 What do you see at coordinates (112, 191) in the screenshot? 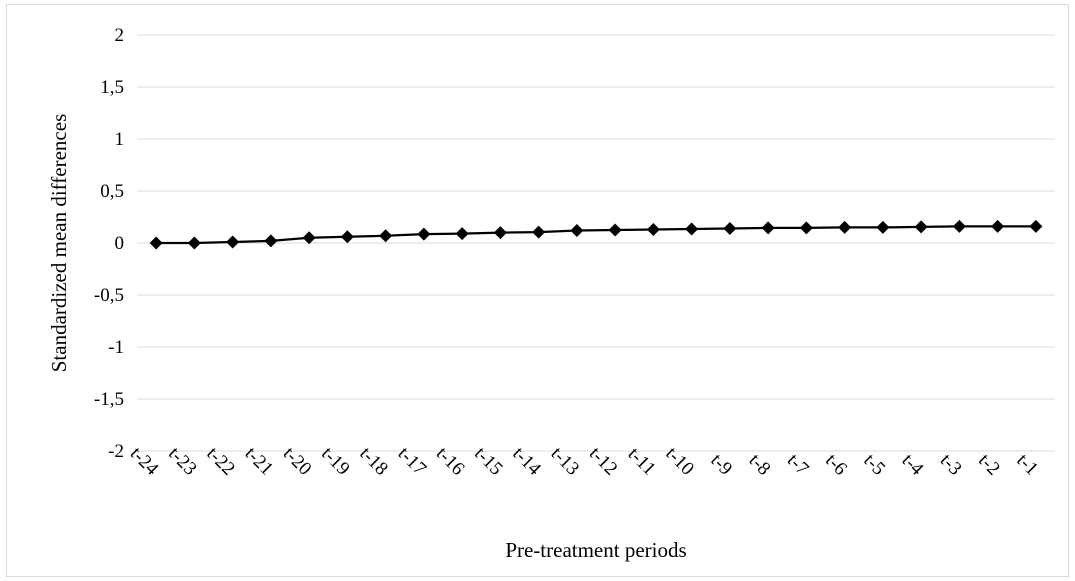
I see `y-tick-label: 0,5` at bounding box center [112, 191].